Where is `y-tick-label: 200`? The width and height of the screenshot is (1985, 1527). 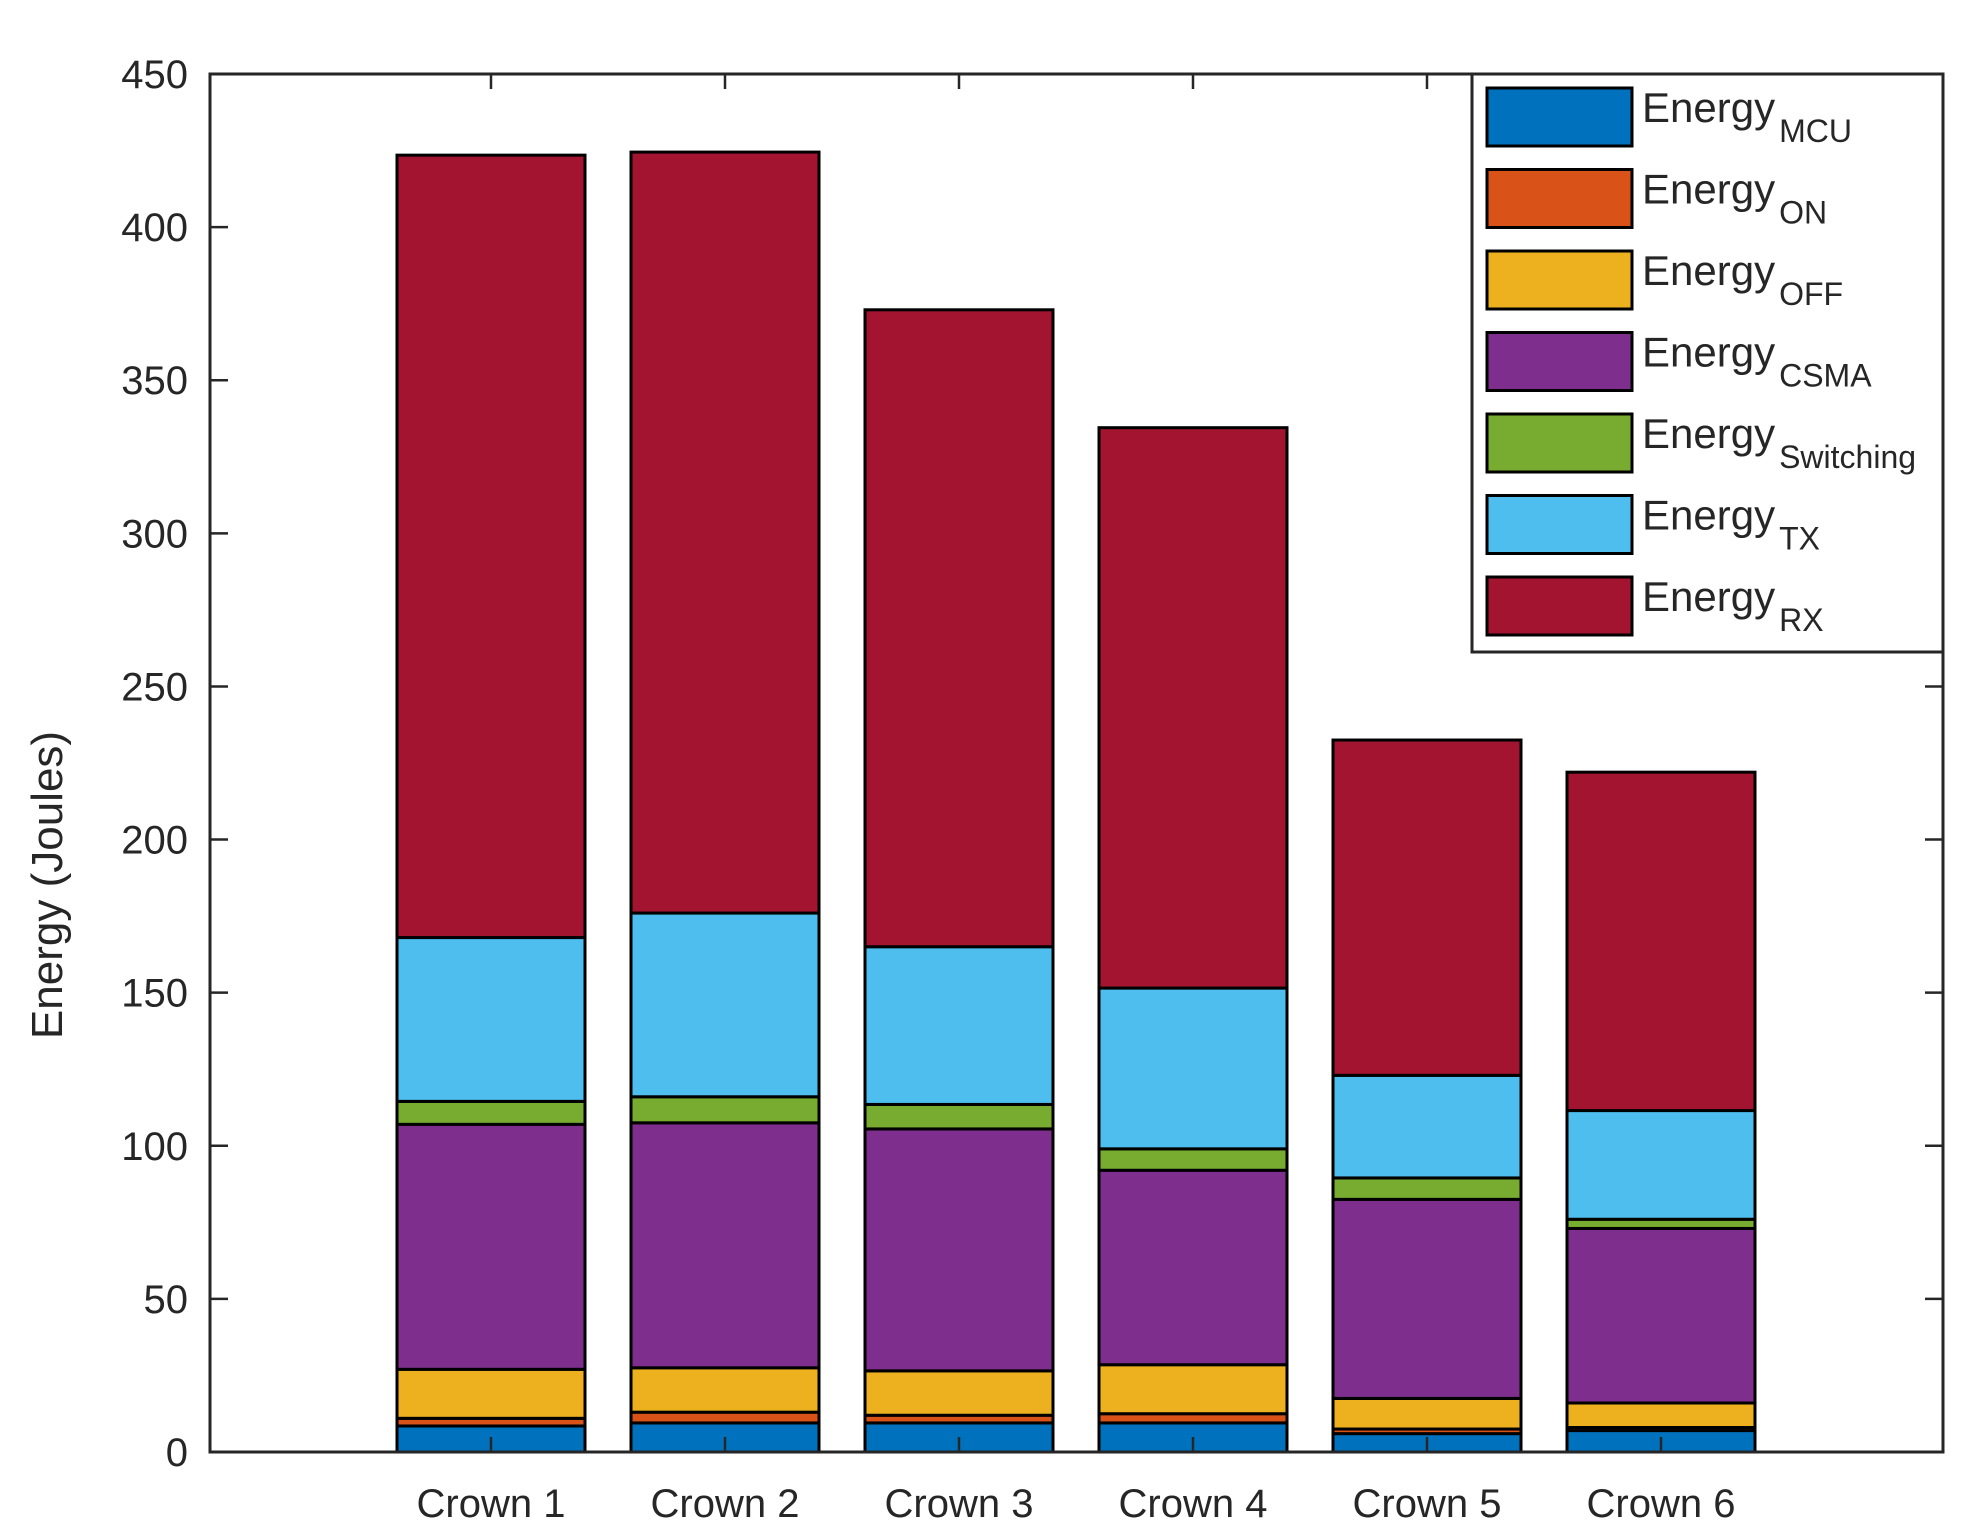
y-tick-label: 200 is located at coordinates (154, 841).